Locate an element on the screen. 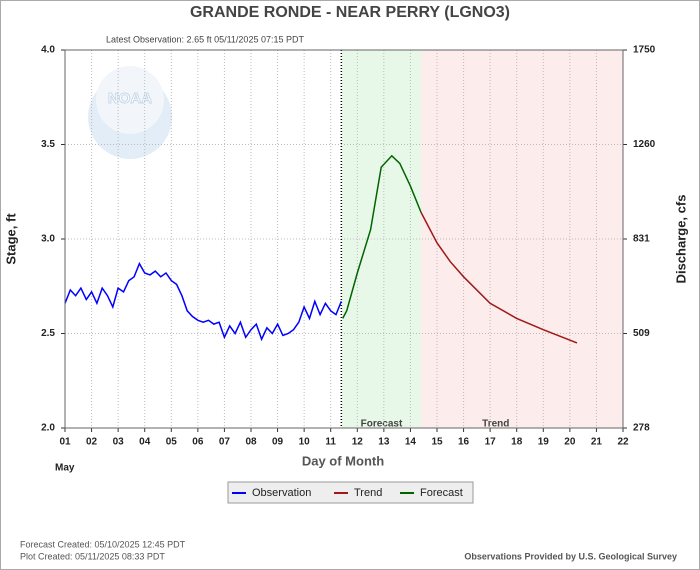 This screenshot has height=570, width=700. x-tick-label: 08 is located at coordinates (251, 442).